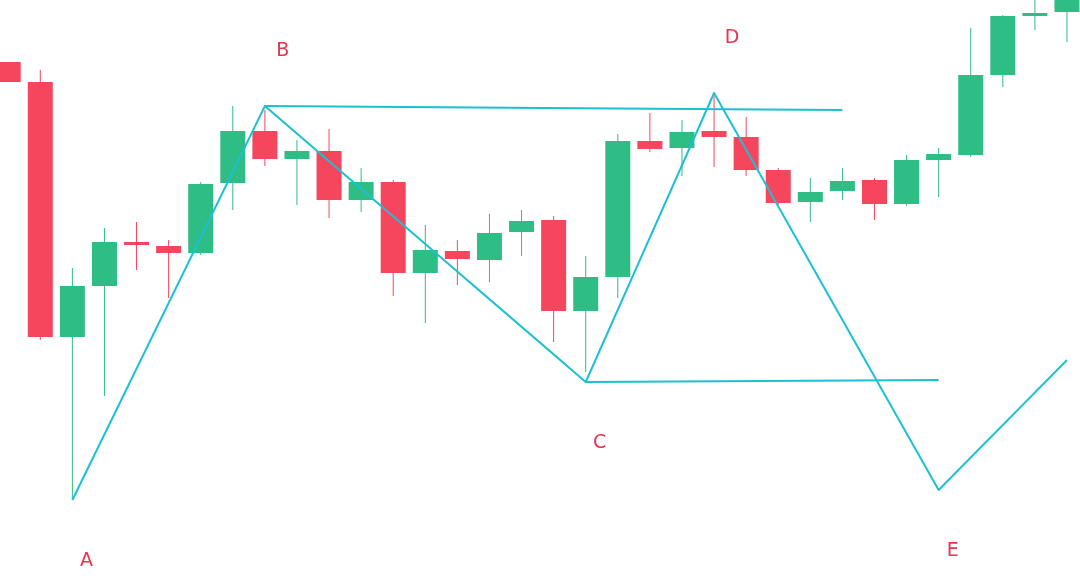  I want to click on annotation: C, so click(600, 441).